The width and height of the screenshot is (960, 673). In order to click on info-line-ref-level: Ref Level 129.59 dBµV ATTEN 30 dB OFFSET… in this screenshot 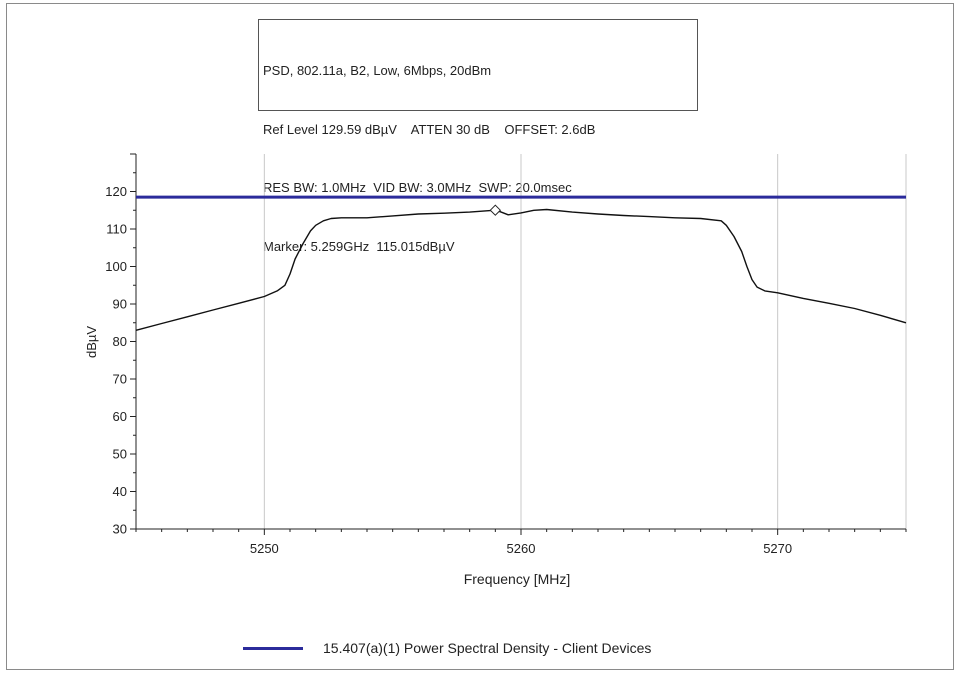, I will do `click(429, 129)`.